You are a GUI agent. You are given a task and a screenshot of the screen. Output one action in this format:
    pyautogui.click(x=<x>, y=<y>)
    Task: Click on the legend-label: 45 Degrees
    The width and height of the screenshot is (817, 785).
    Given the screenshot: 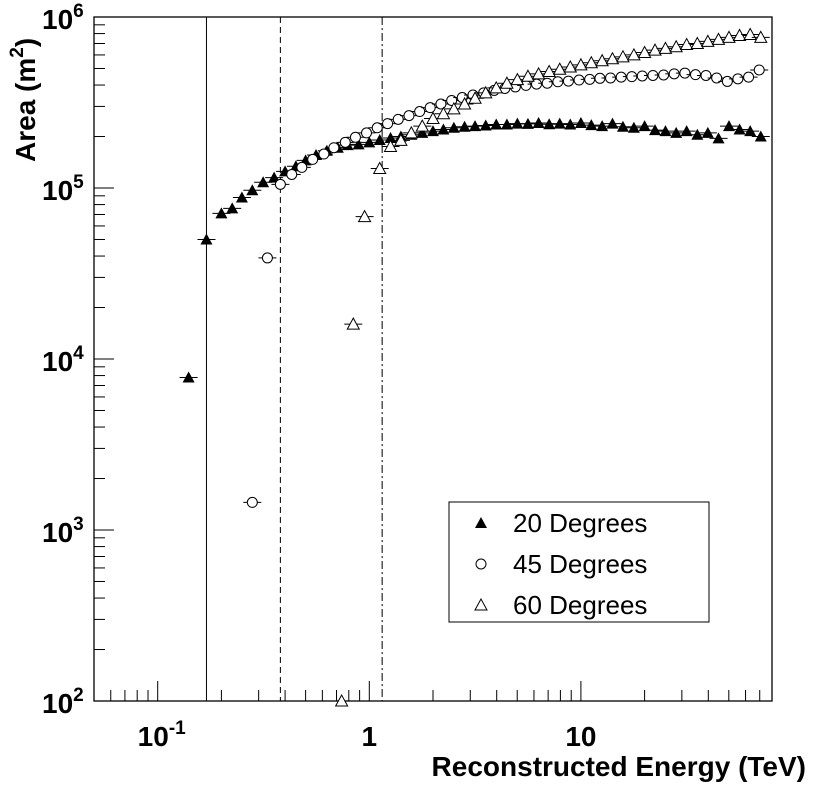 What is the action you would take?
    pyautogui.click(x=580, y=564)
    